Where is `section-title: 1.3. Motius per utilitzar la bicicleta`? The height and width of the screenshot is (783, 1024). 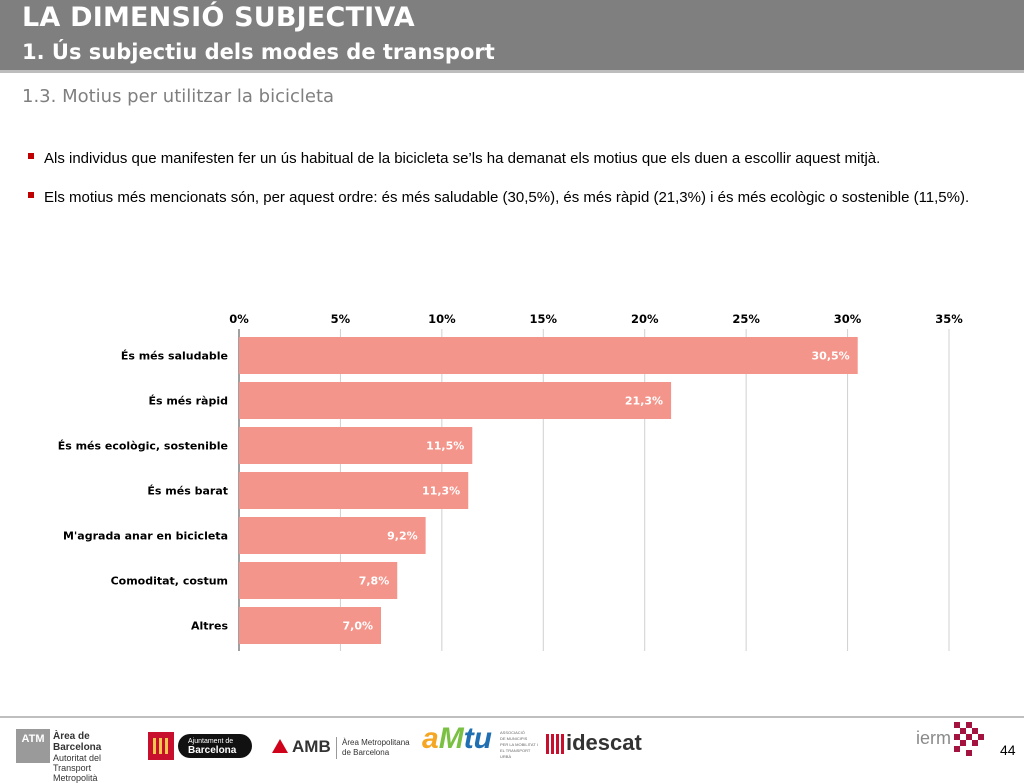
section-title: 1.3. Motius per utilitzar la bicicleta is located at coordinates (178, 96).